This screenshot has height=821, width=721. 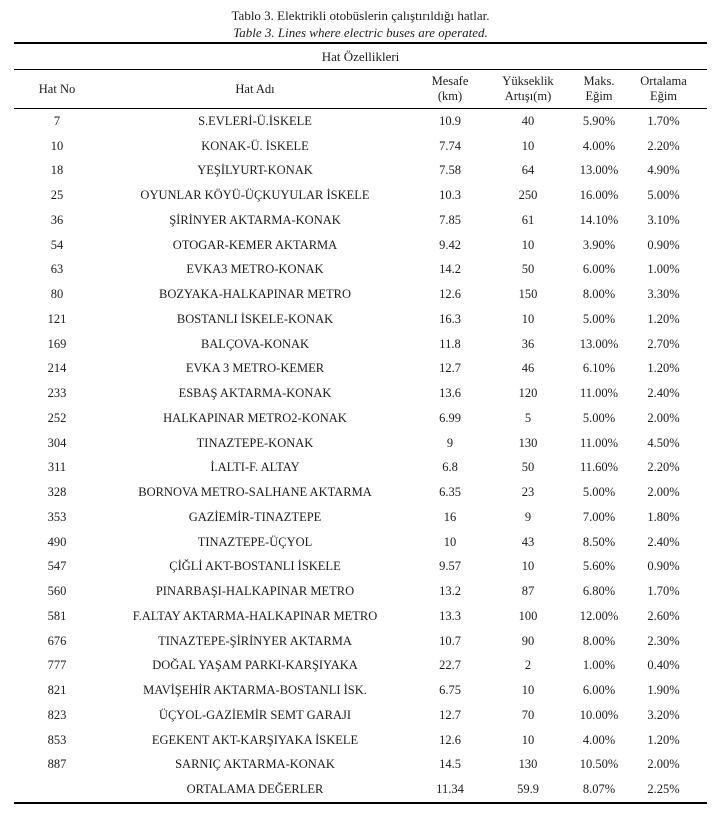 What do you see at coordinates (528, 170) in the screenshot?
I see `cell-yukseklik-artisi: 64` at bounding box center [528, 170].